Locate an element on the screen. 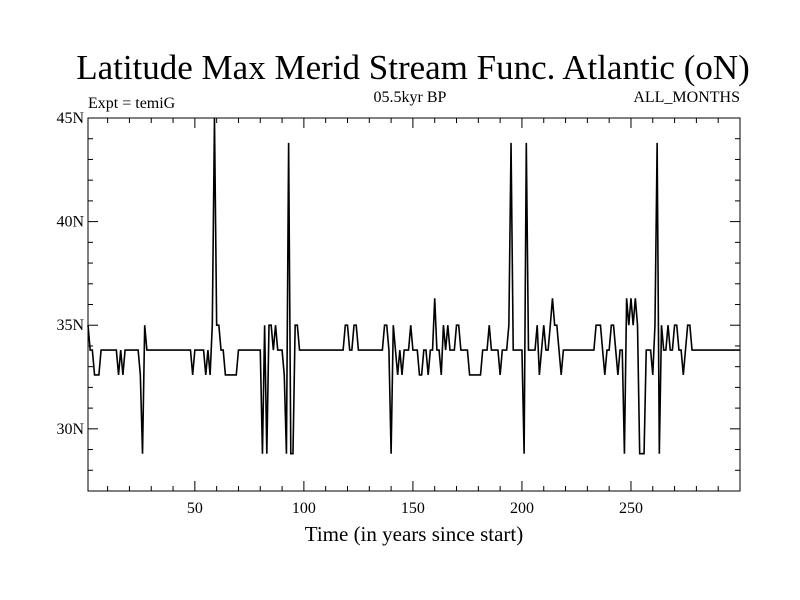 This screenshot has height=600, width=800. experiment-label: Expt = temiG is located at coordinates (132, 103).